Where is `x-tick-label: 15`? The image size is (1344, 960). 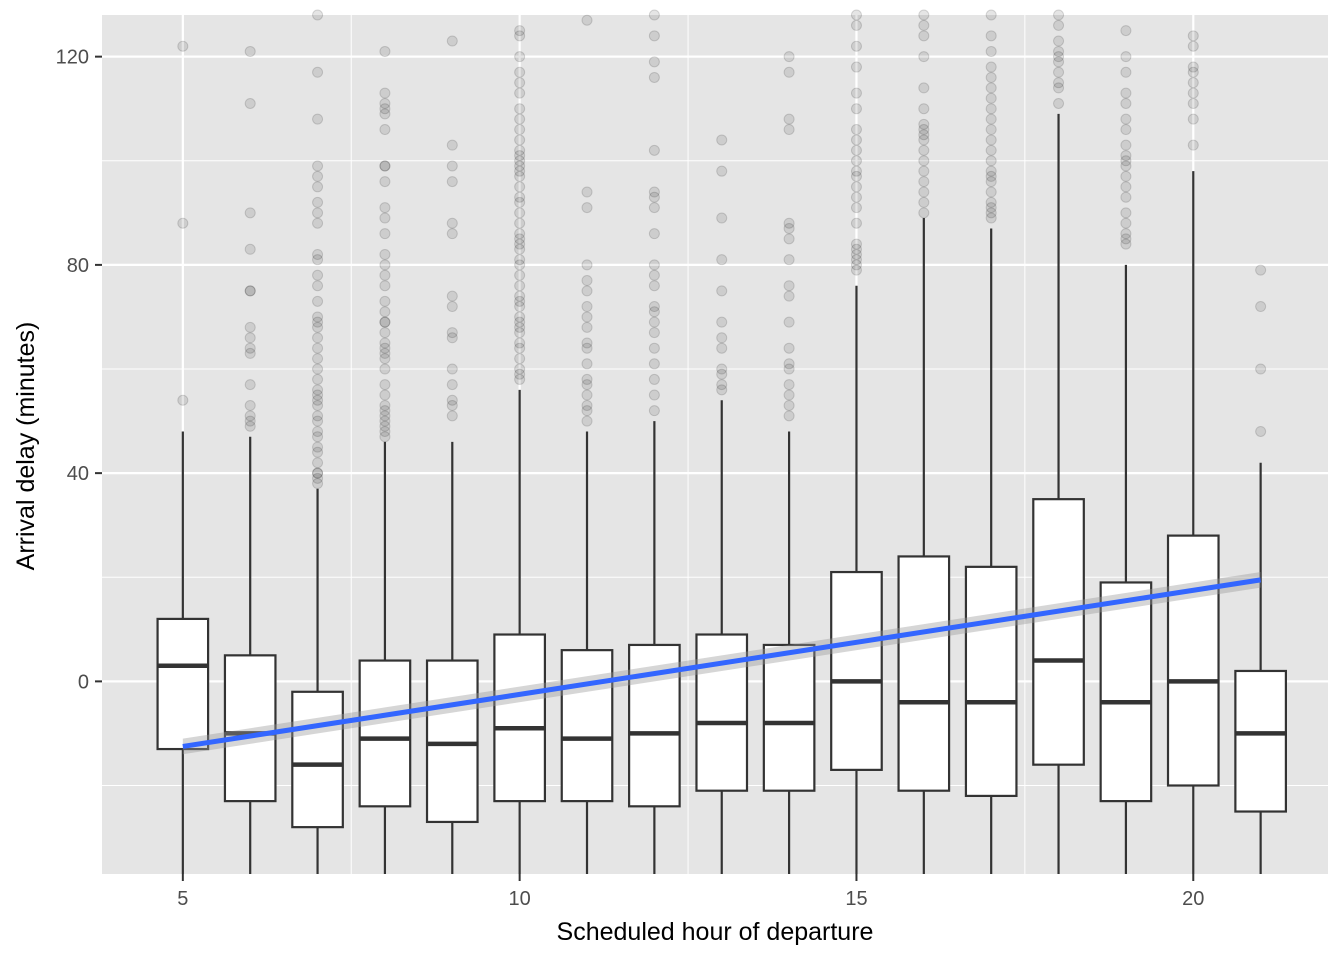
x-tick-label: 15 is located at coordinates (856, 899).